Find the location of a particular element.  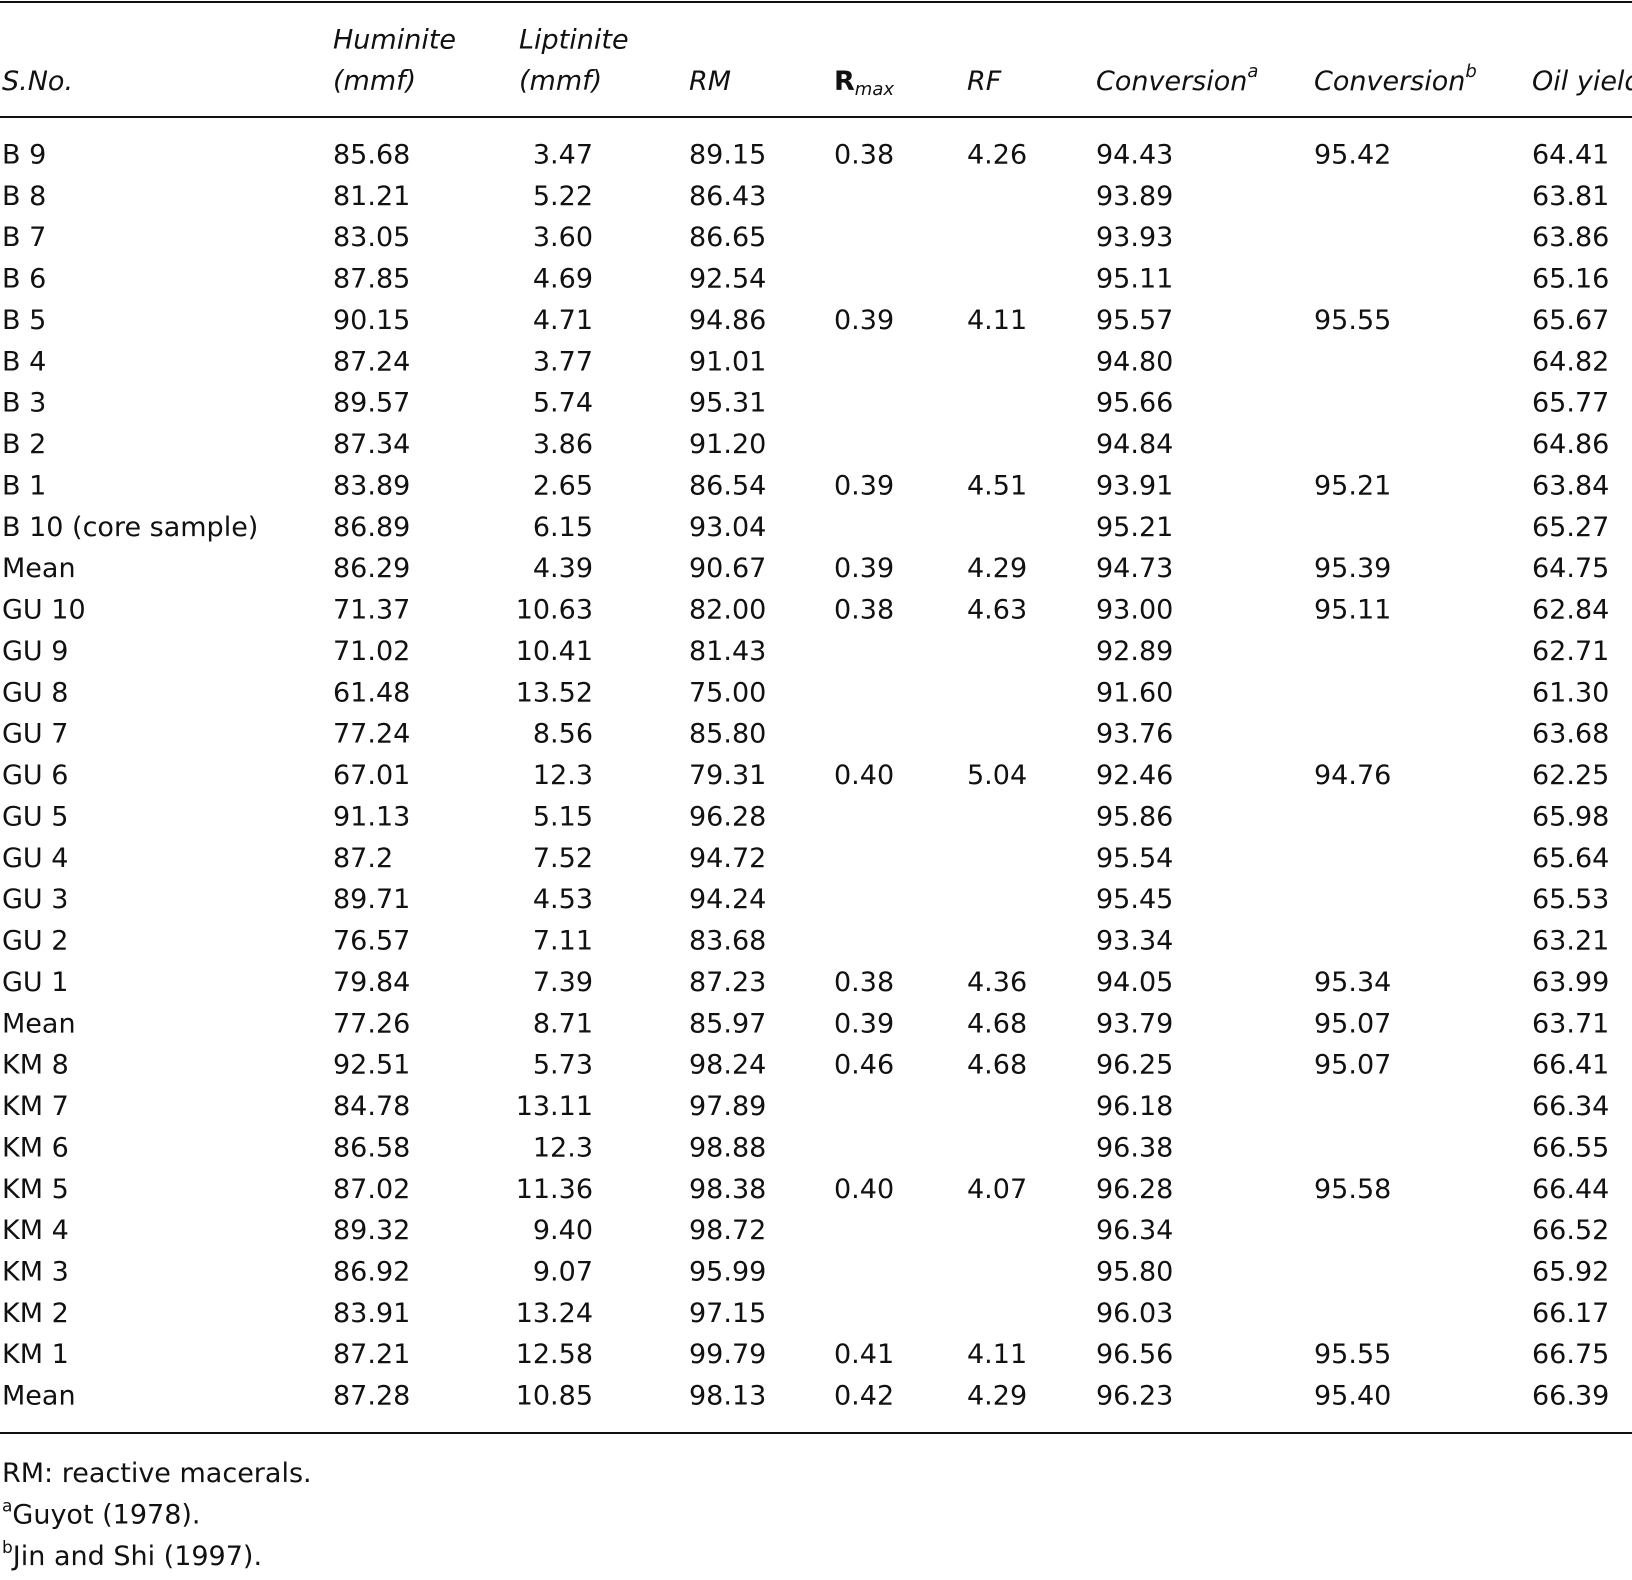

footnote: bJin and Shi (1997). is located at coordinates (132, 1555).